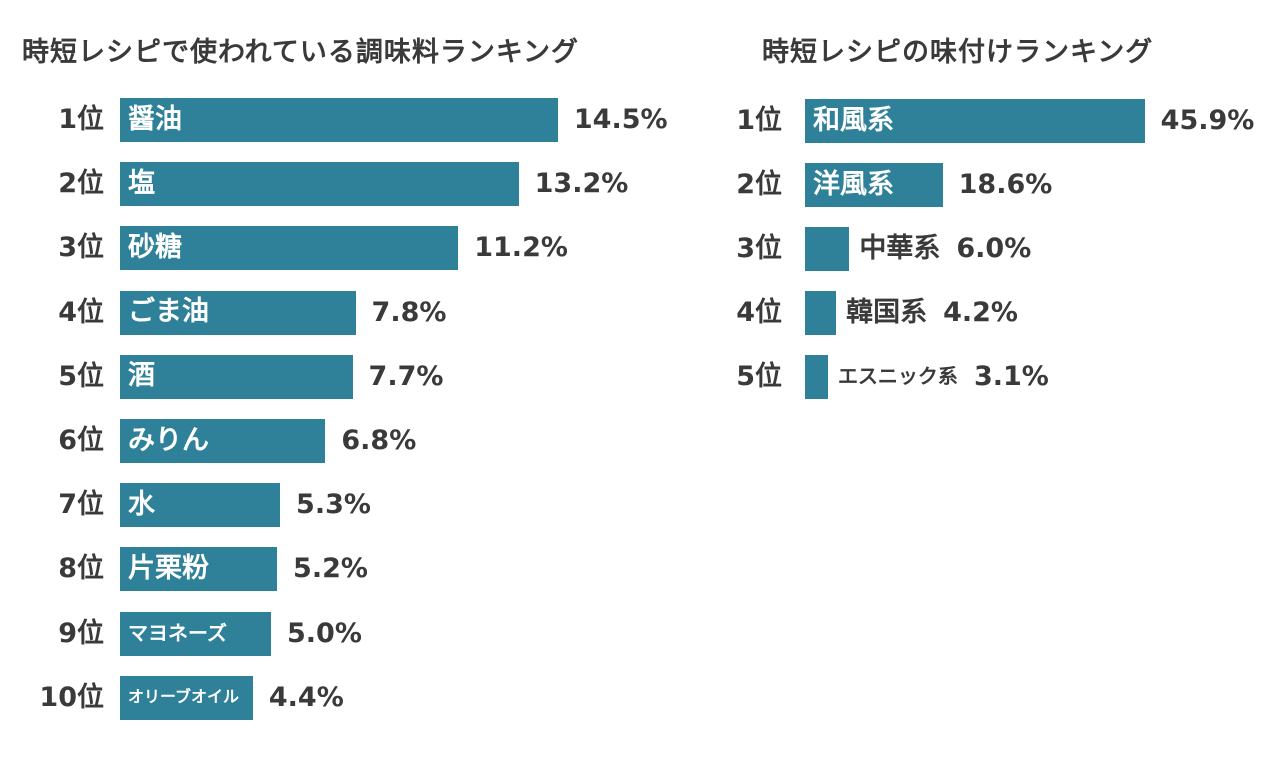 This screenshot has width=1280, height=759. What do you see at coordinates (620, 119) in the screenshot?
I see `value-label: 14.5%` at bounding box center [620, 119].